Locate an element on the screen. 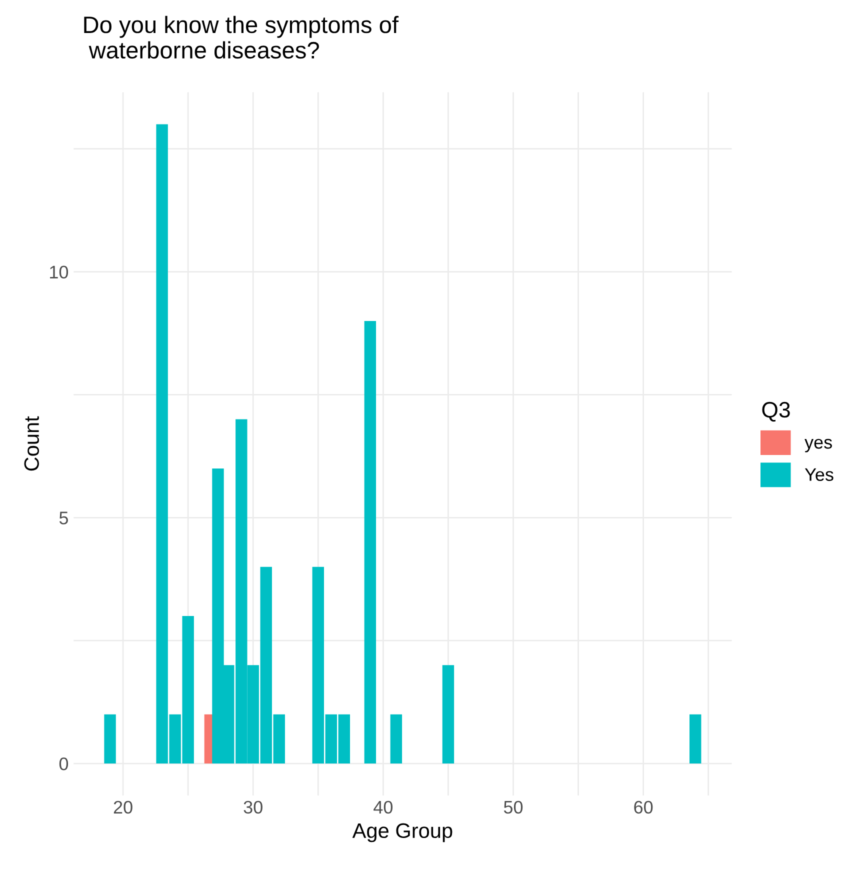 This screenshot has height=879, width=866. chart-title: Do you know the symptoms of waterborne diseases? is located at coordinates (241, 37).